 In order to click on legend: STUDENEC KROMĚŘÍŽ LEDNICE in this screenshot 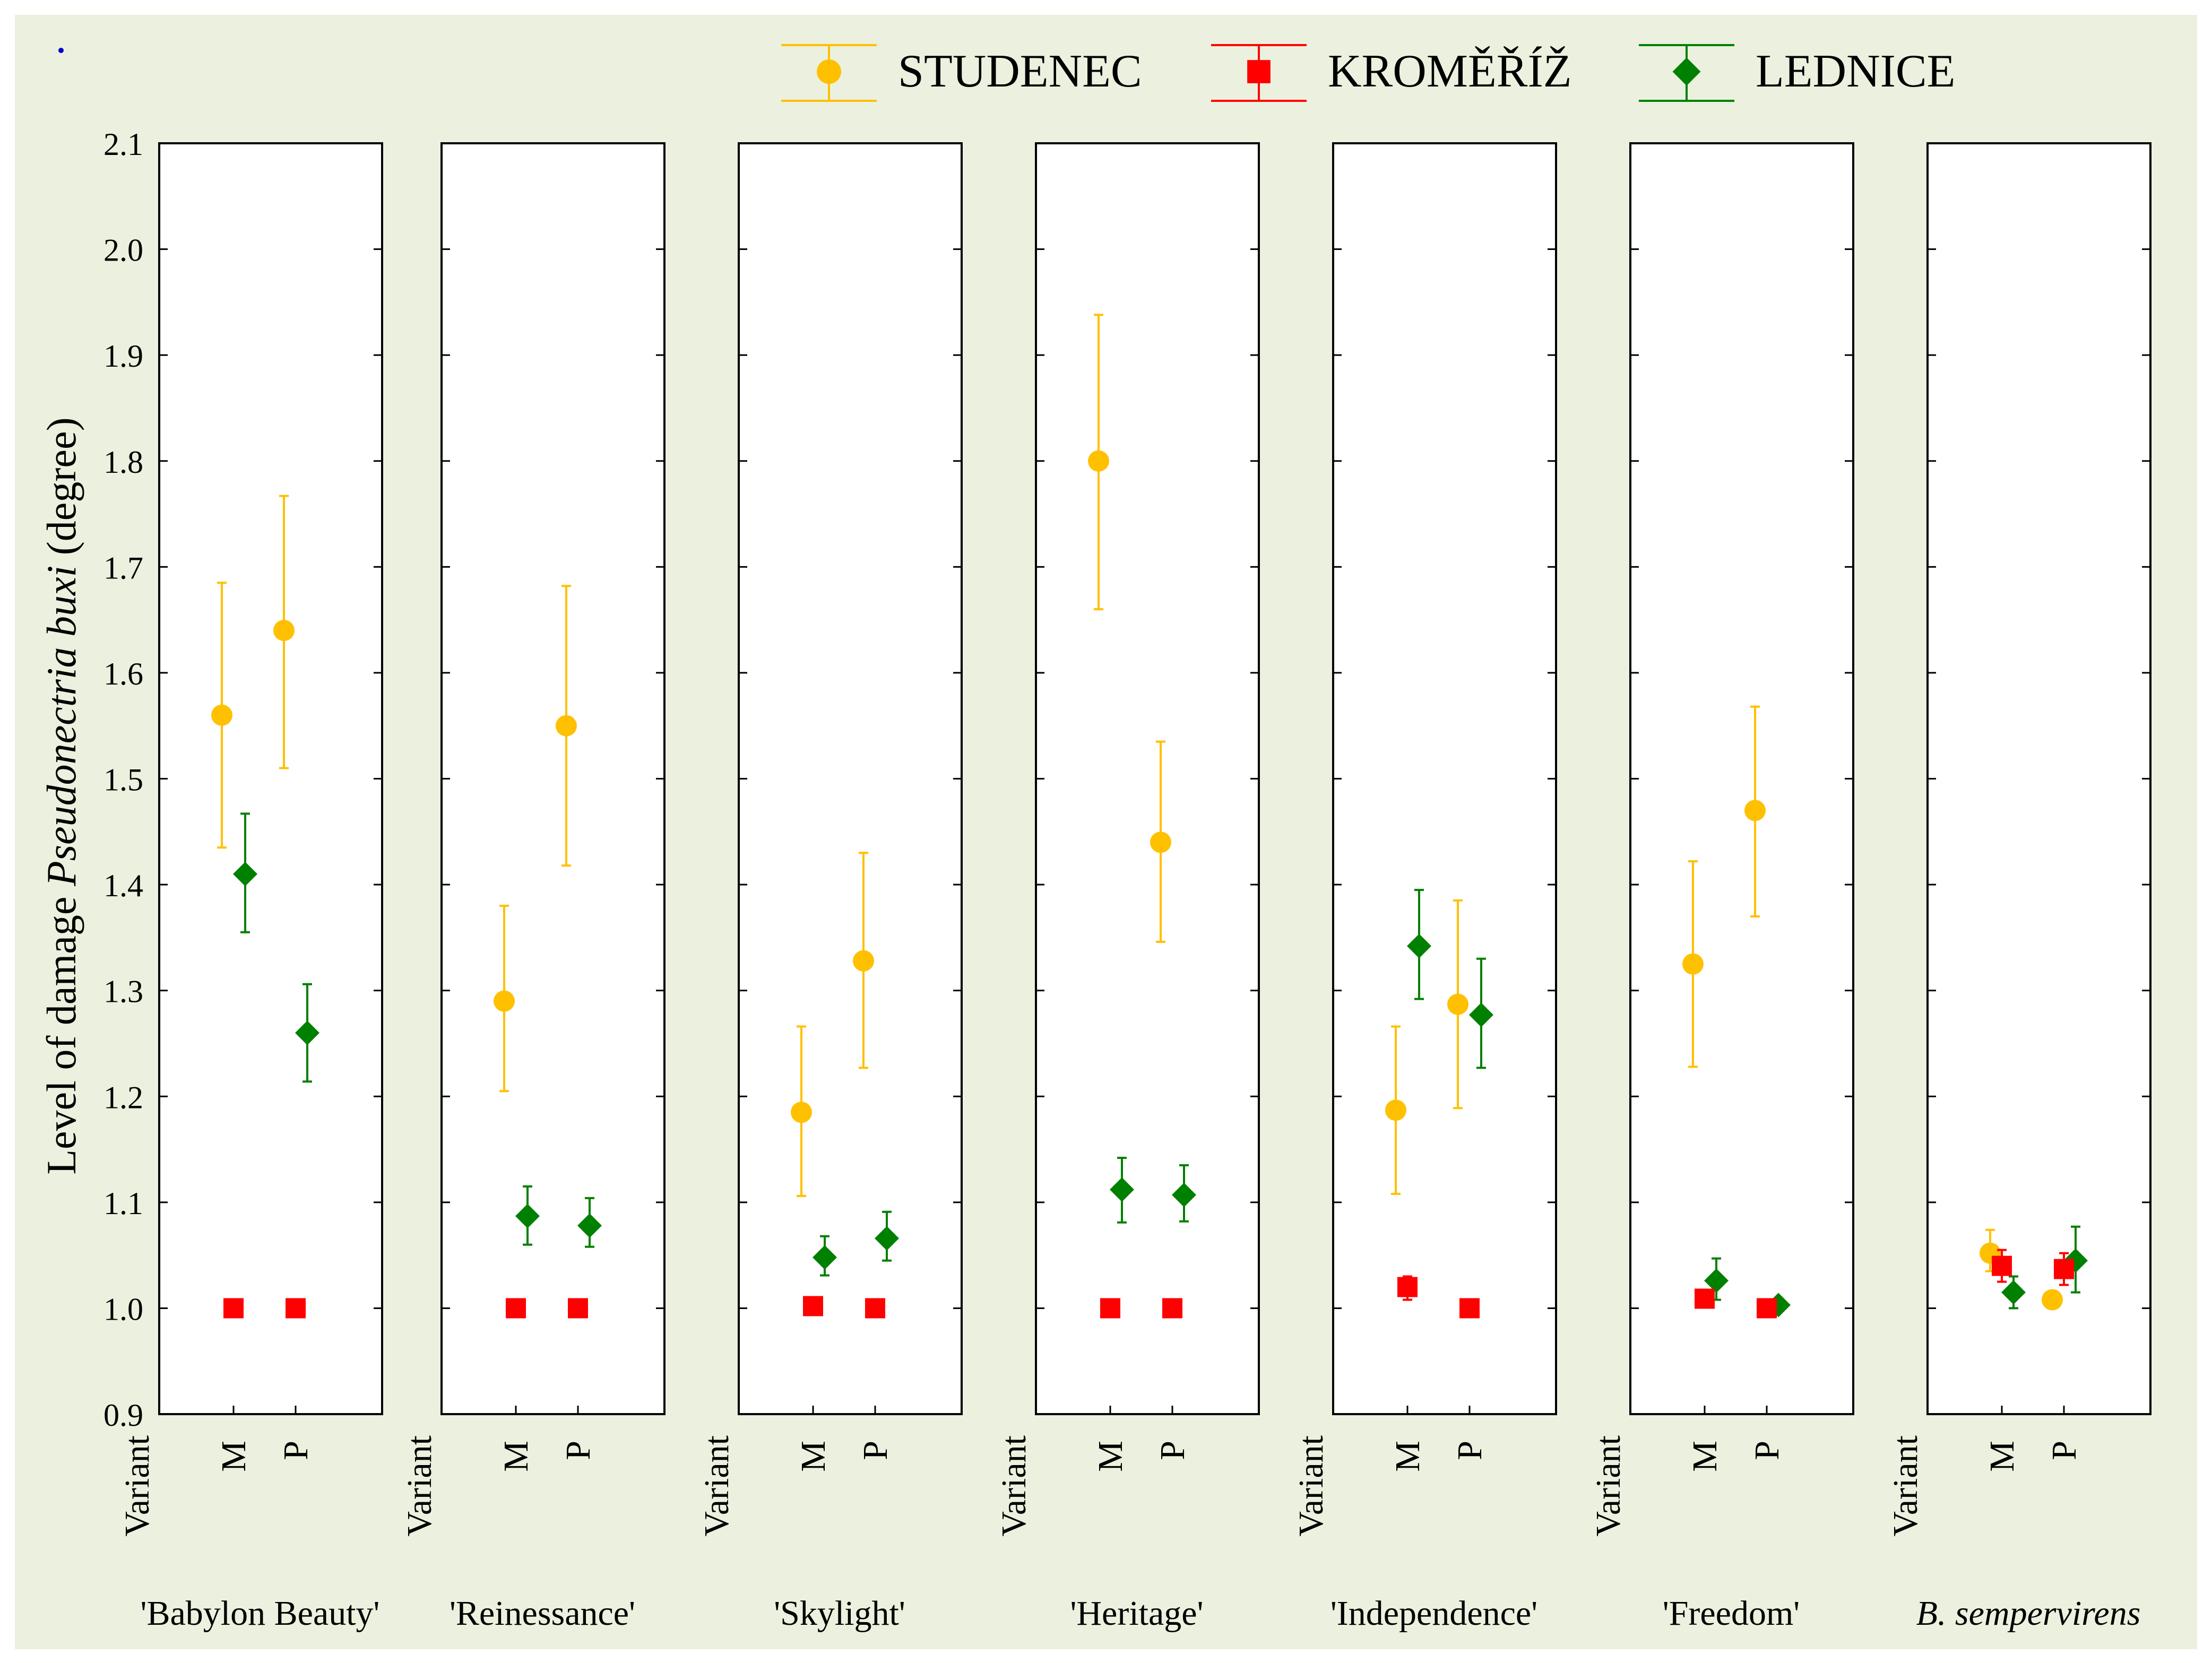, I will do `click(1368, 73)`.